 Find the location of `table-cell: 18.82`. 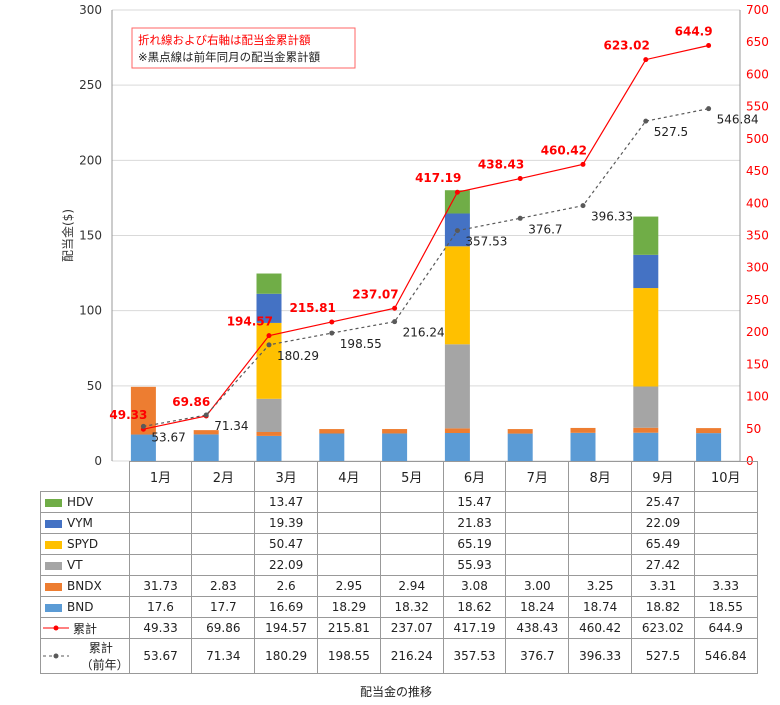

table-cell: 18.82 is located at coordinates (663, 607).